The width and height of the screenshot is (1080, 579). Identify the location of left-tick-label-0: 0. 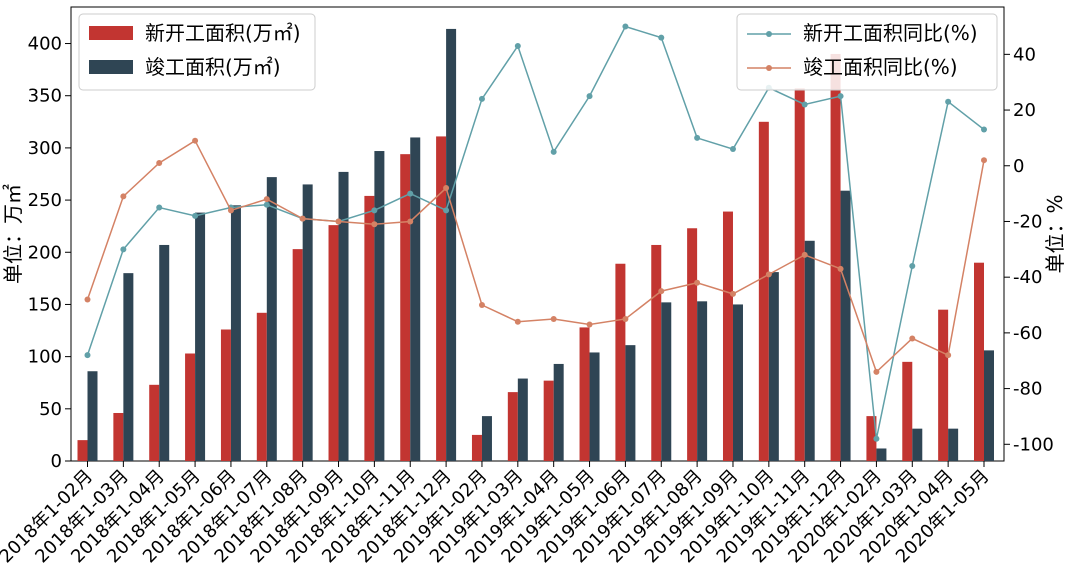
(56, 461).